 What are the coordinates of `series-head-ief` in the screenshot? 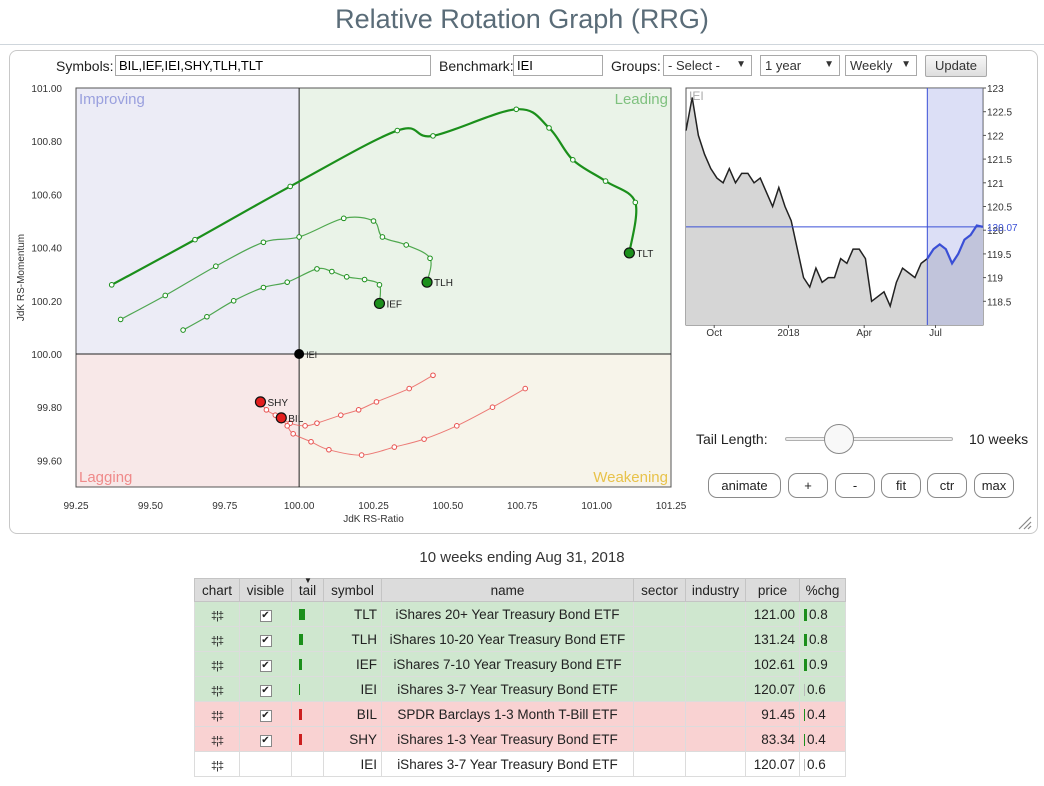 It's located at (379, 303).